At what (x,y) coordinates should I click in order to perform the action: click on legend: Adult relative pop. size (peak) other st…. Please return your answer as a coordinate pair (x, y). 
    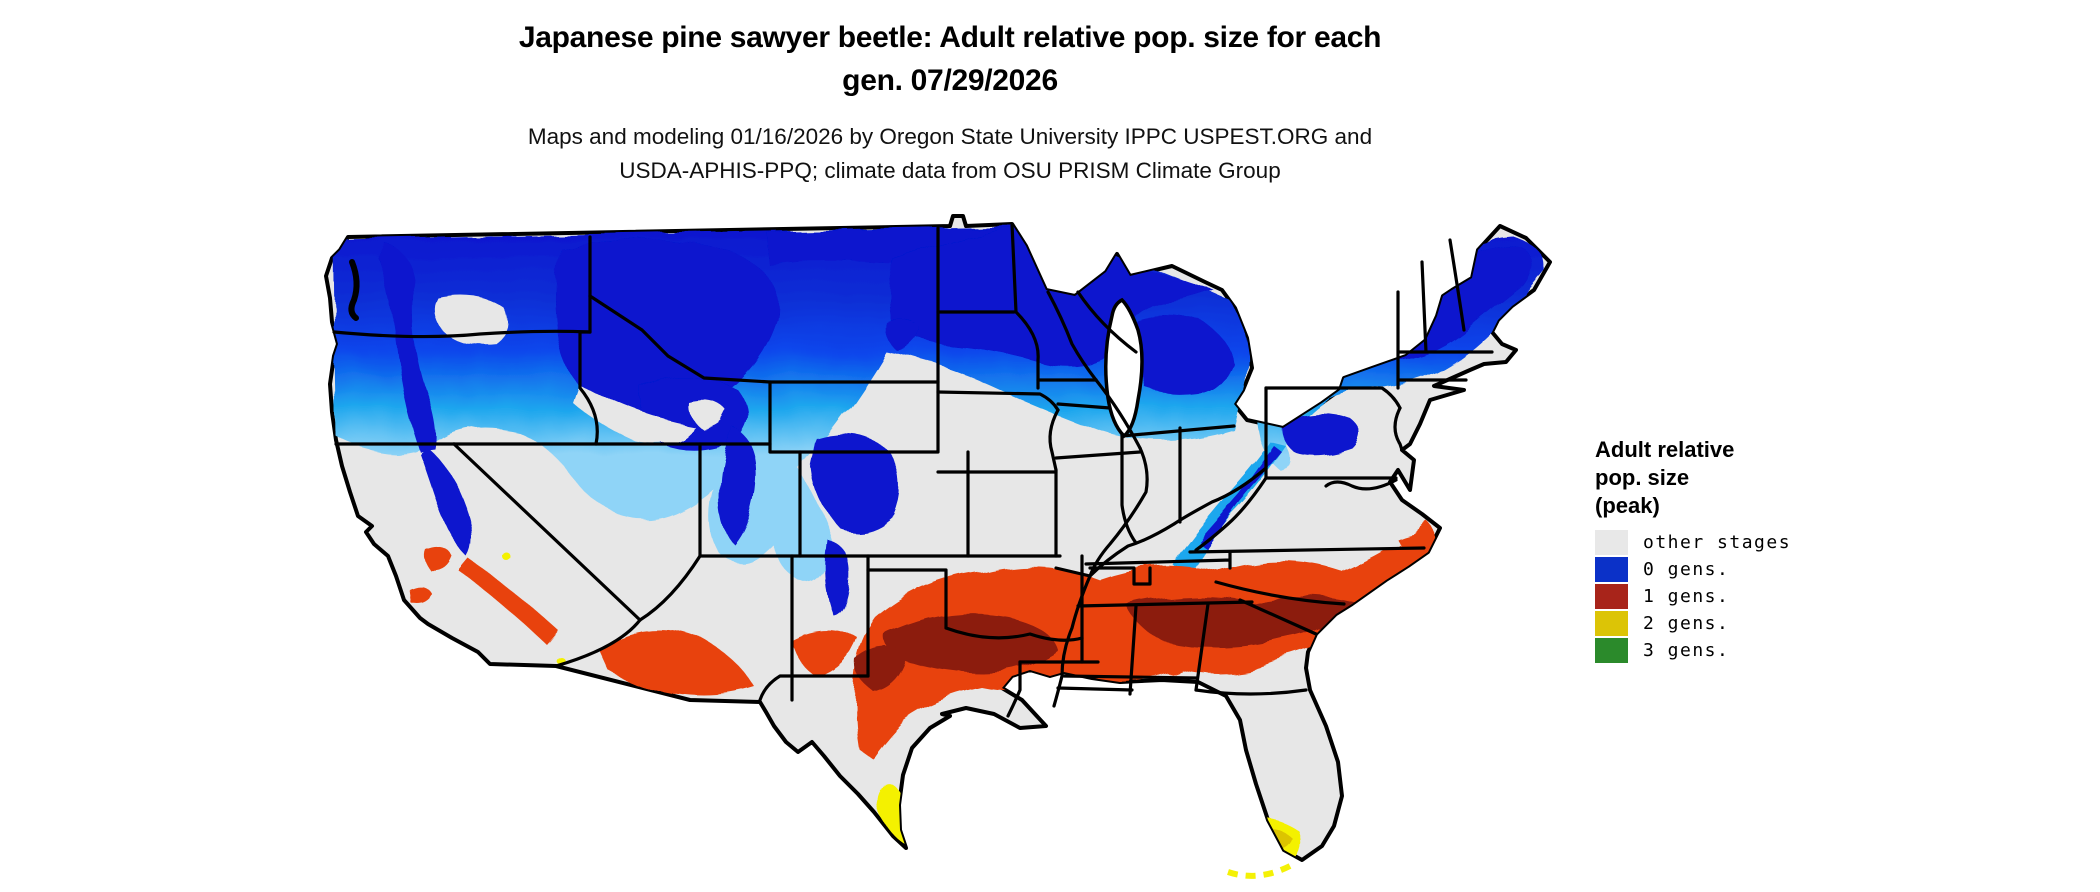
    Looking at the image, I should click on (1745, 550).